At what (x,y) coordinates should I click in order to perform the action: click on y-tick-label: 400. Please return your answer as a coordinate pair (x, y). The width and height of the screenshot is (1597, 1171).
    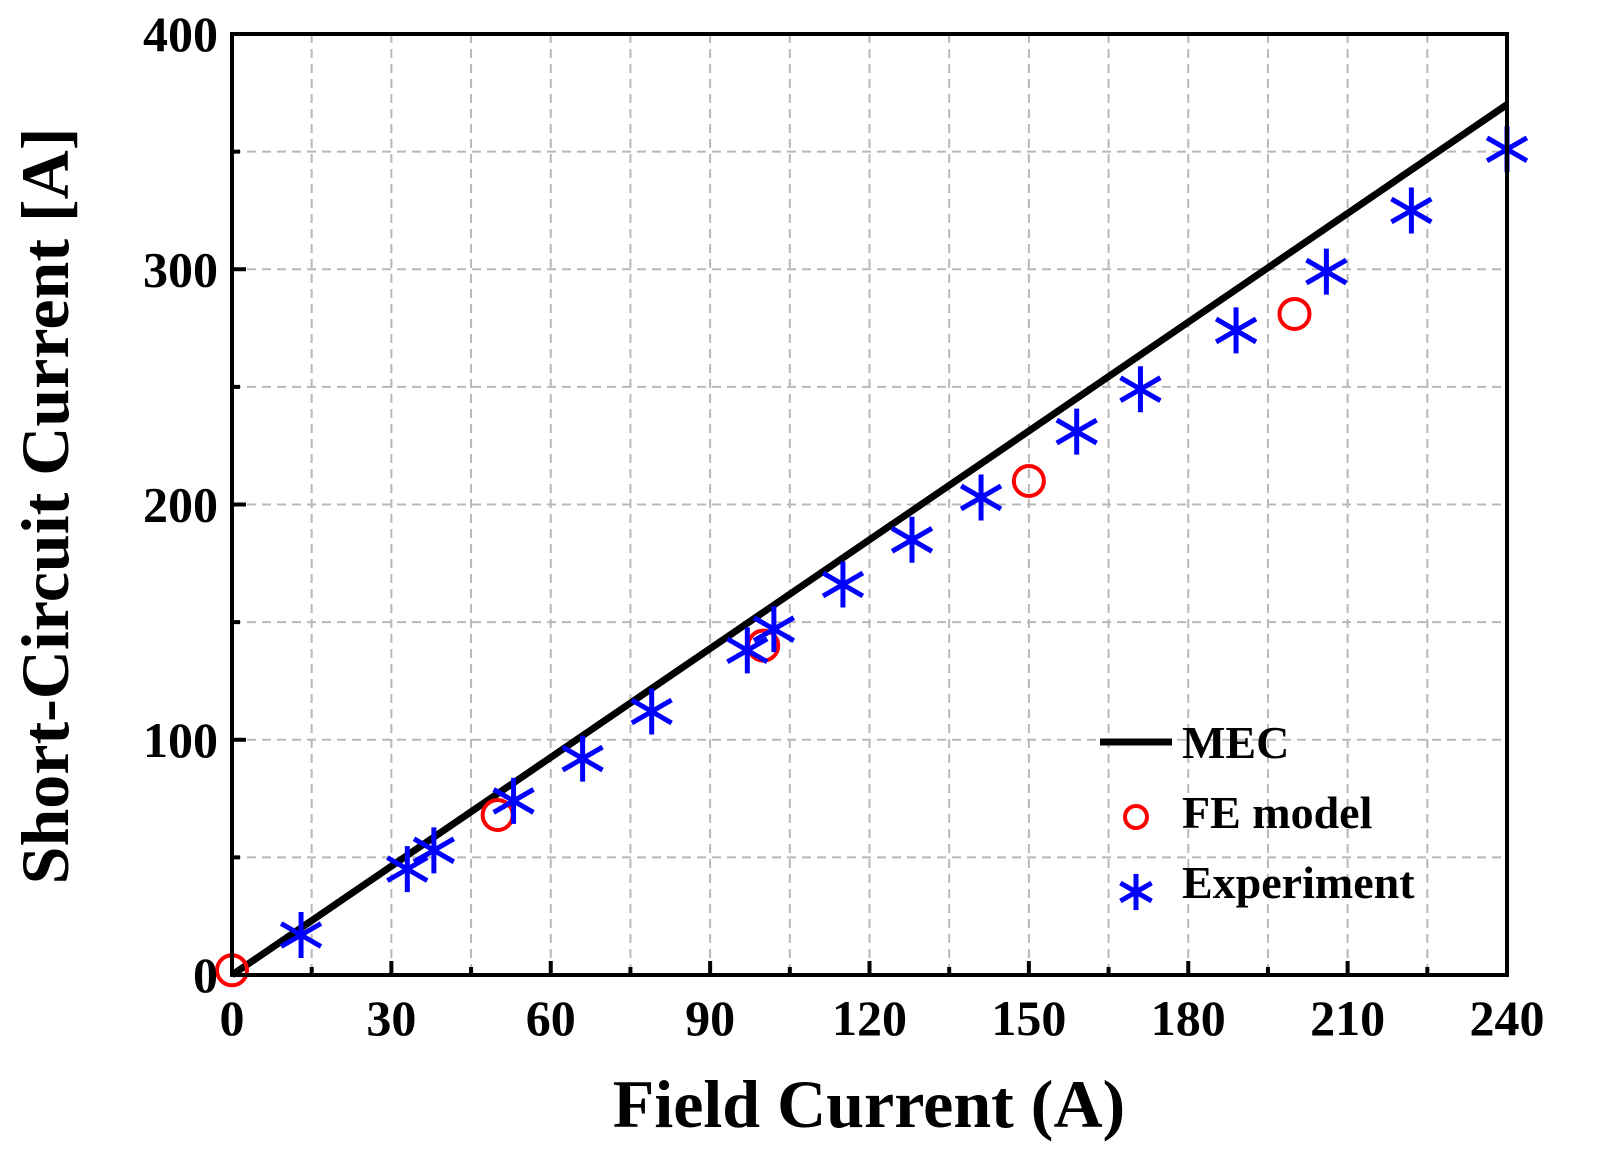
    Looking at the image, I should click on (180, 34).